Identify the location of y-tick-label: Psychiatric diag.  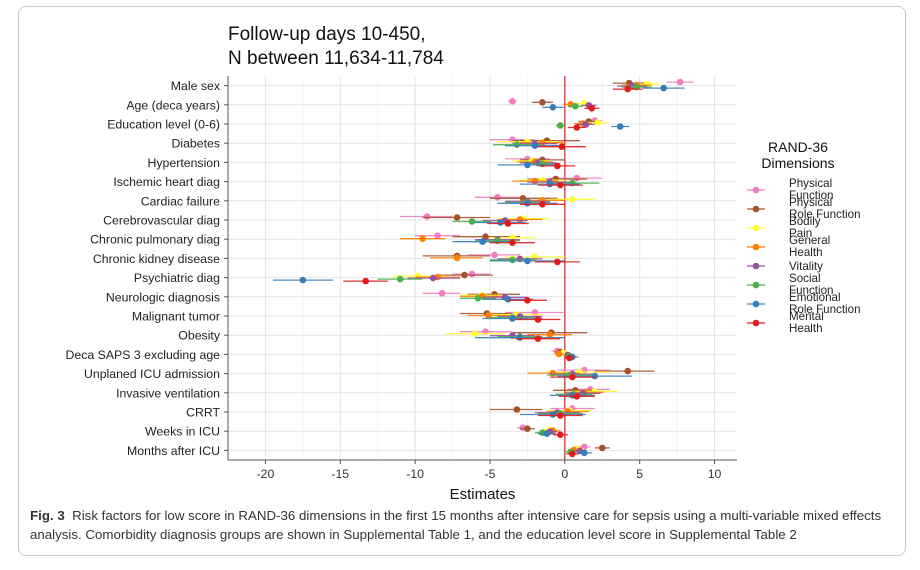
(177, 278).